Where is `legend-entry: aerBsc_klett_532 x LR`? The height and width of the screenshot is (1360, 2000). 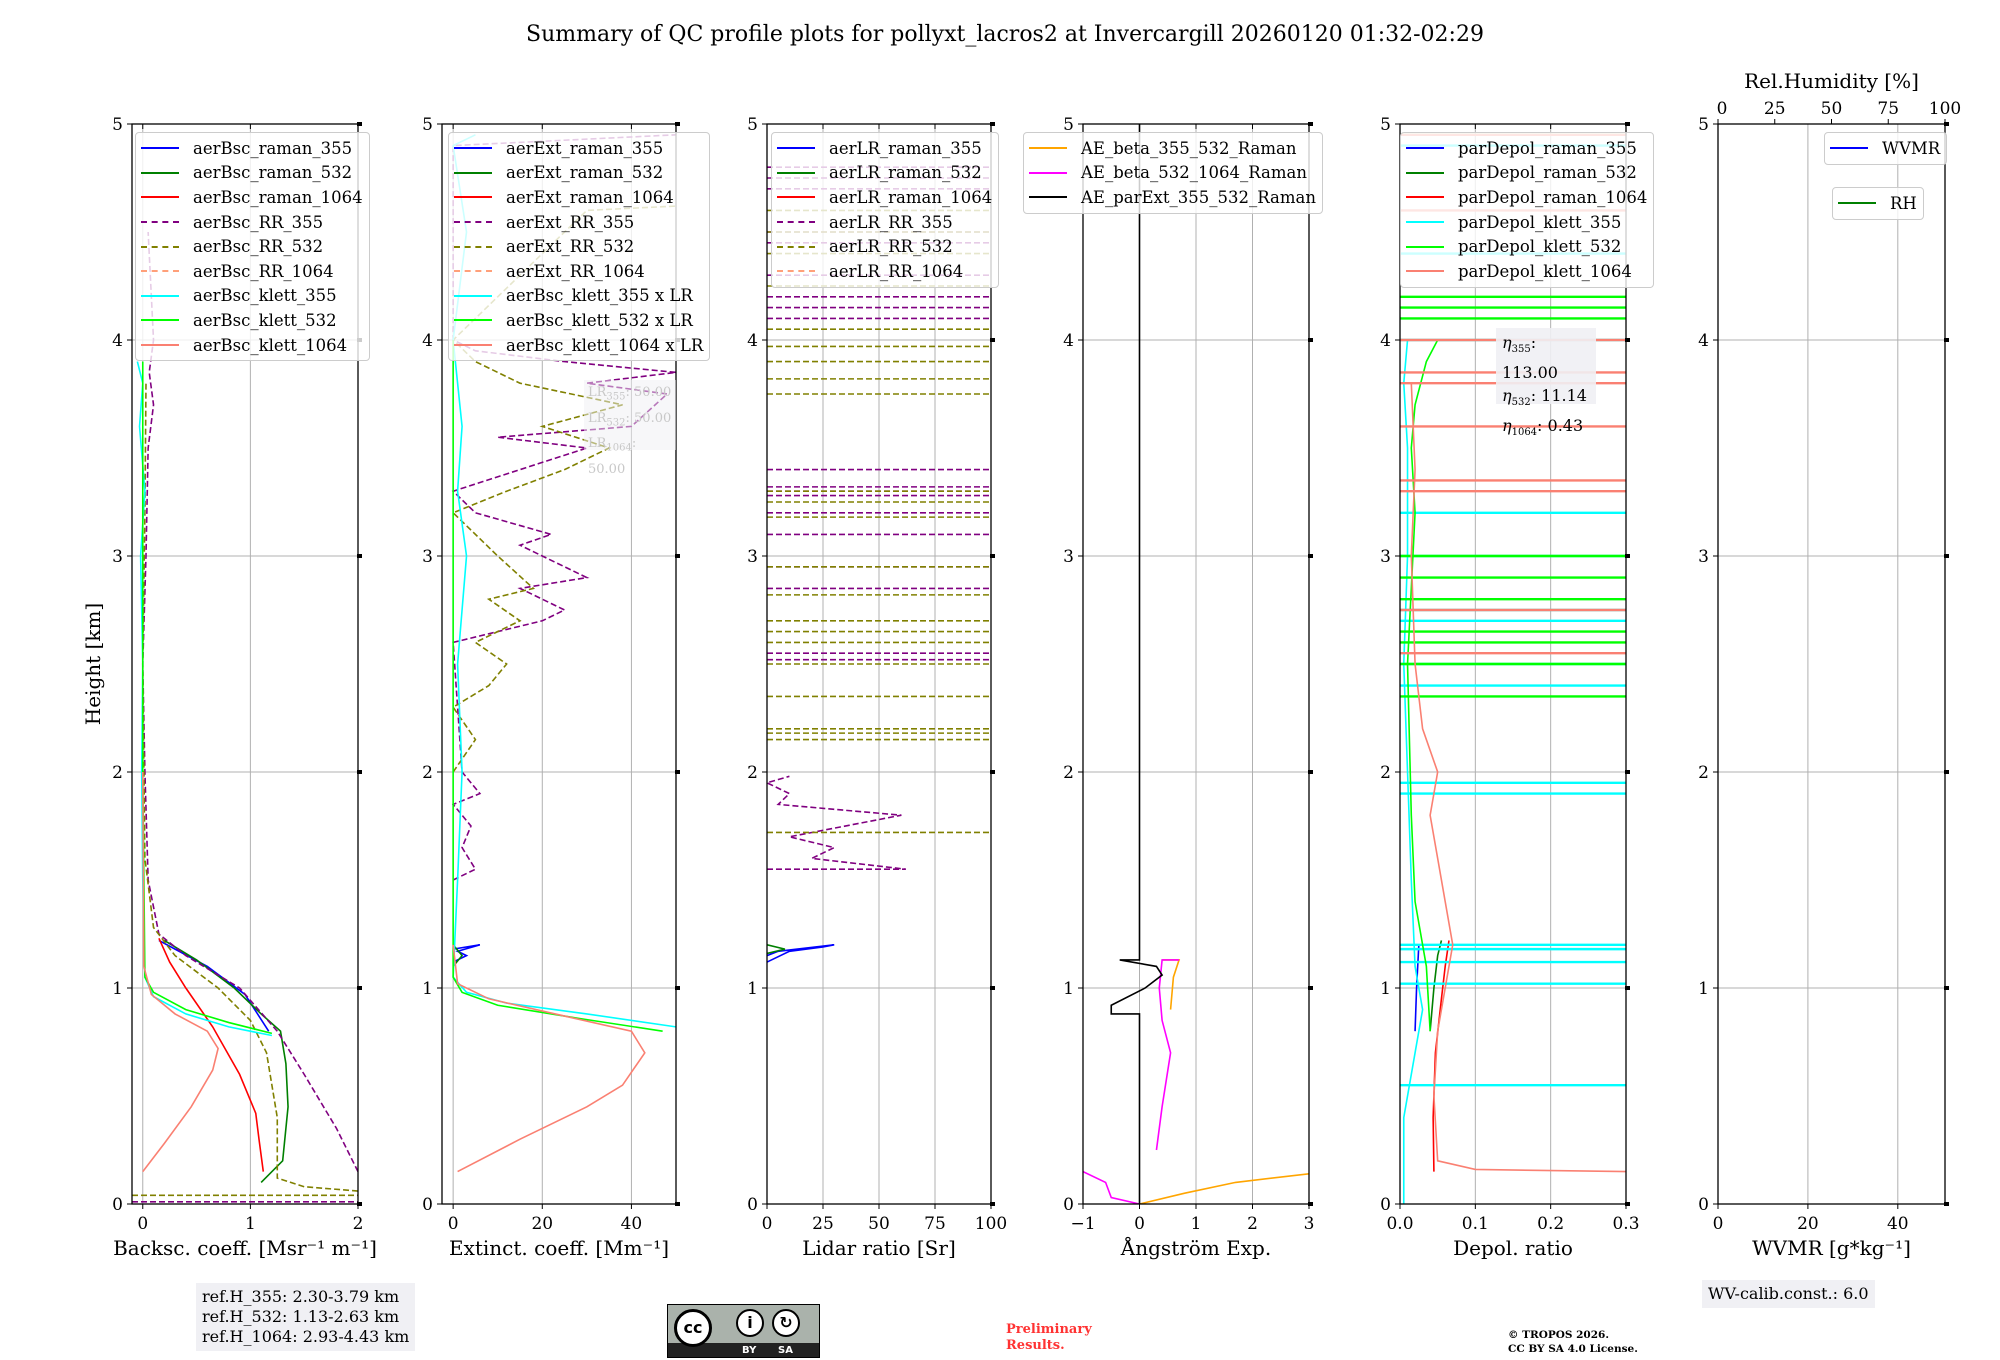
legend-entry: aerBsc_klett_532 x LR is located at coordinates (578, 320).